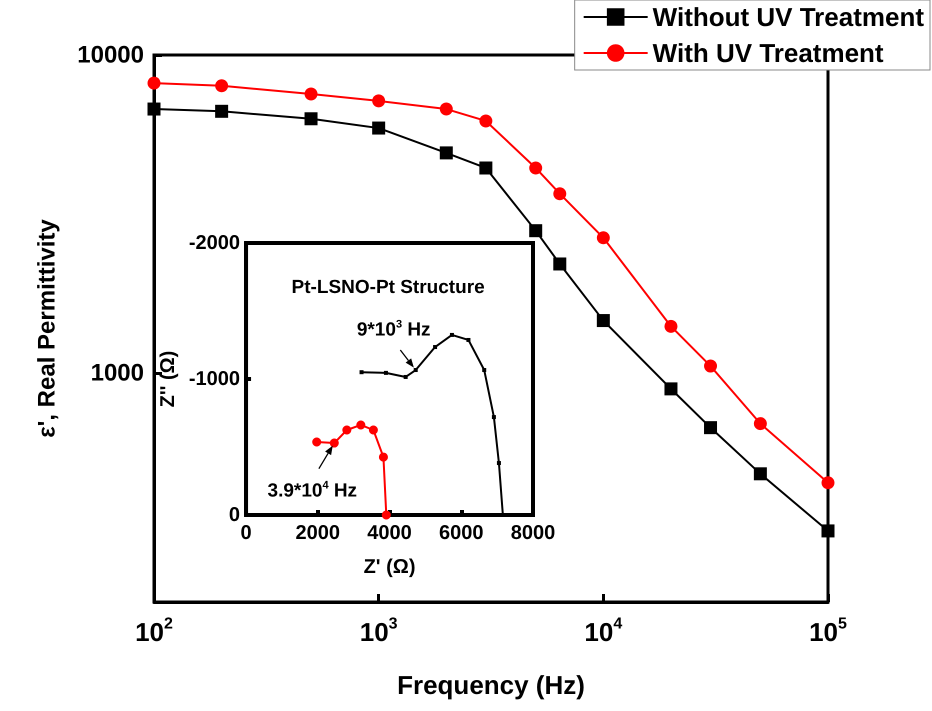 The image size is (932, 711). I want to click on legend-label: With UV Treatment, so click(768, 53).